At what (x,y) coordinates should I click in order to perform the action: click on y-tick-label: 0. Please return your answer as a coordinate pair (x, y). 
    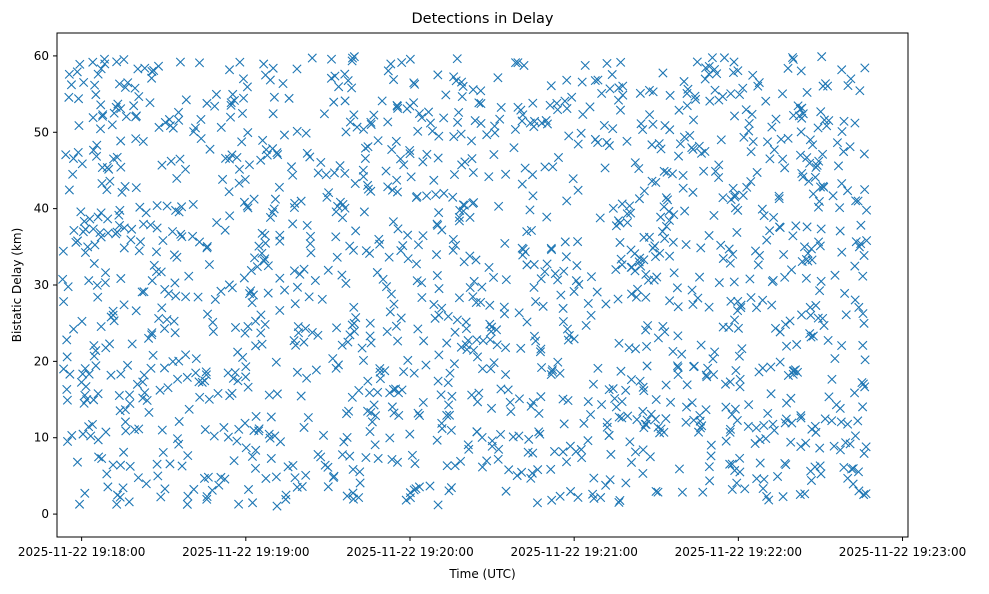
    Looking at the image, I should click on (45, 514).